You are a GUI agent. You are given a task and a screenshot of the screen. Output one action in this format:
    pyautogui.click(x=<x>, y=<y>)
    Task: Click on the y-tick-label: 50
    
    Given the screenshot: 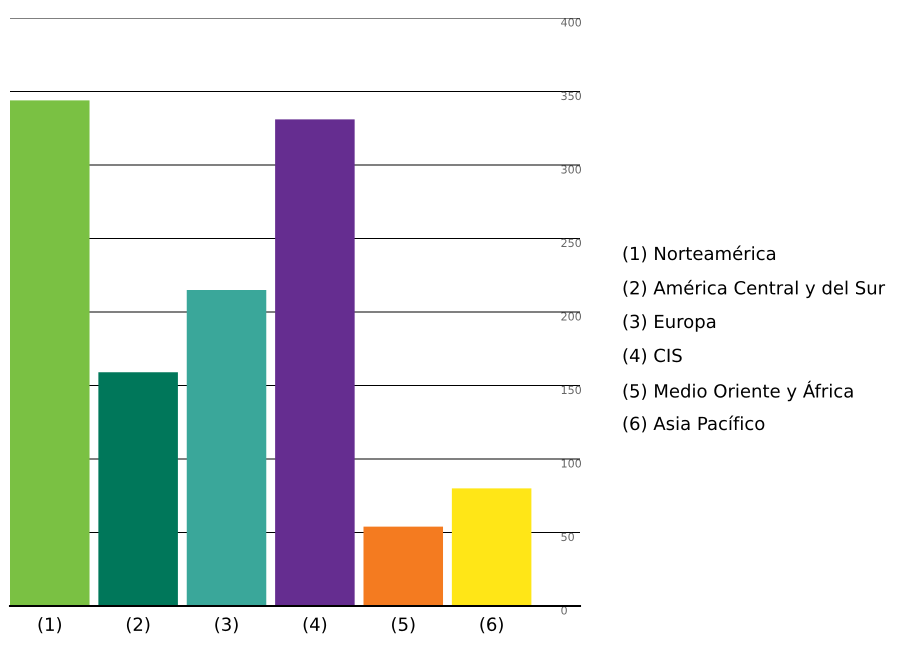 What is the action you would take?
    pyautogui.click(x=567, y=537)
    